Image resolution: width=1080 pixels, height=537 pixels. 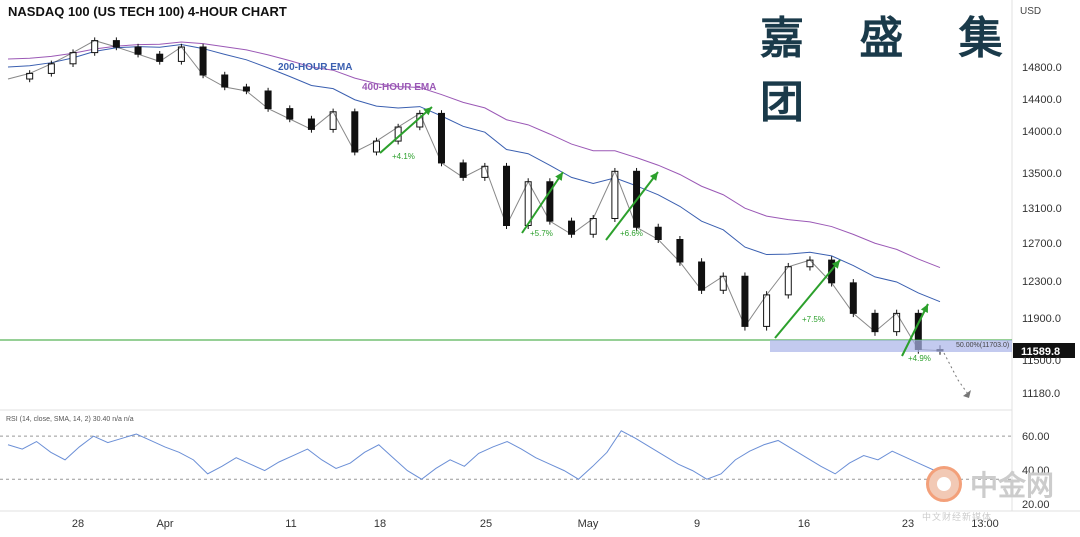 I want to click on x-tick-label: 9, so click(x=697, y=524).